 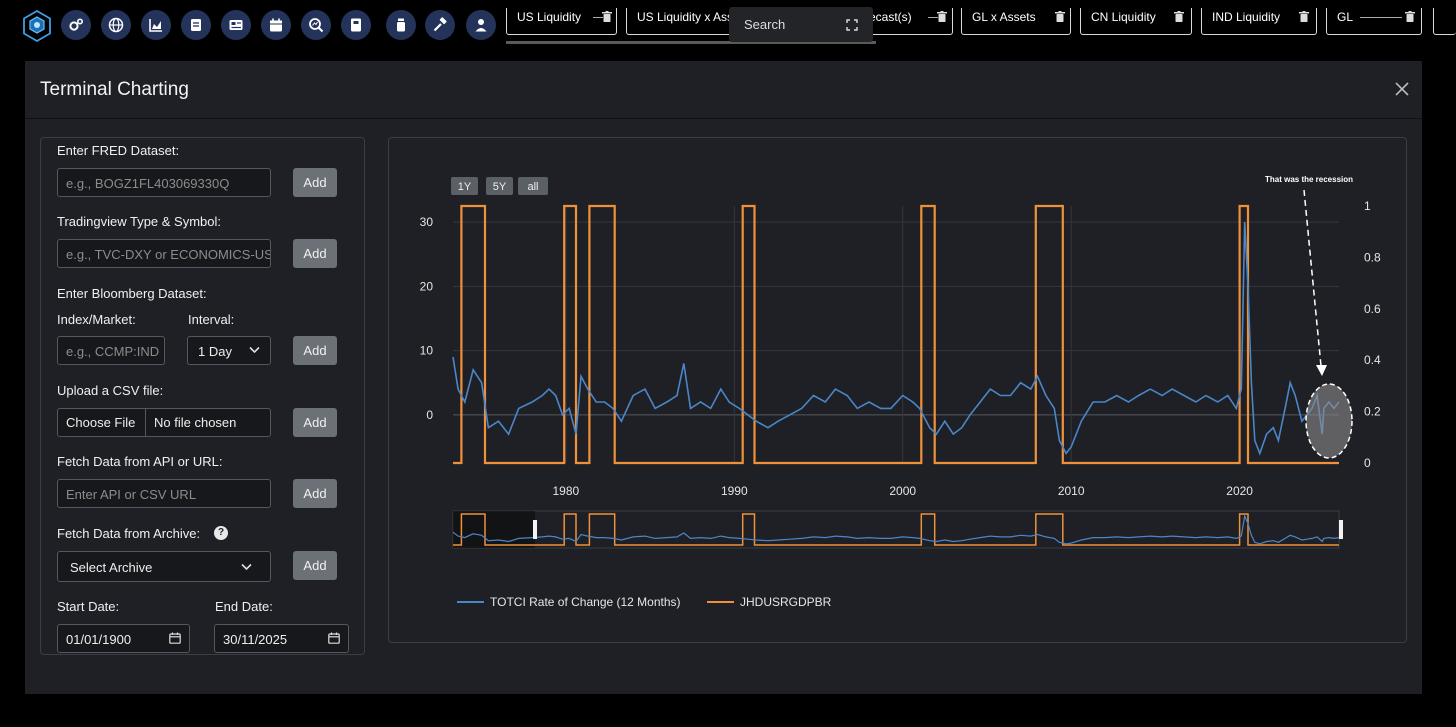 What do you see at coordinates (221, 533) in the screenshot?
I see `help-icon: ?` at bounding box center [221, 533].